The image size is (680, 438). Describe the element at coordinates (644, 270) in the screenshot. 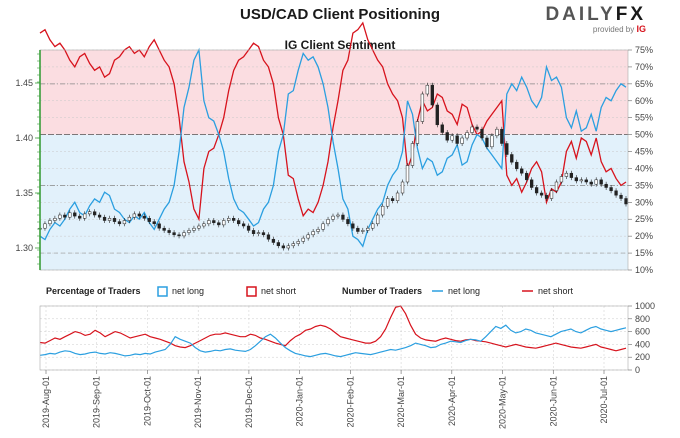

I see `right-tick-label: 10%` at that location.